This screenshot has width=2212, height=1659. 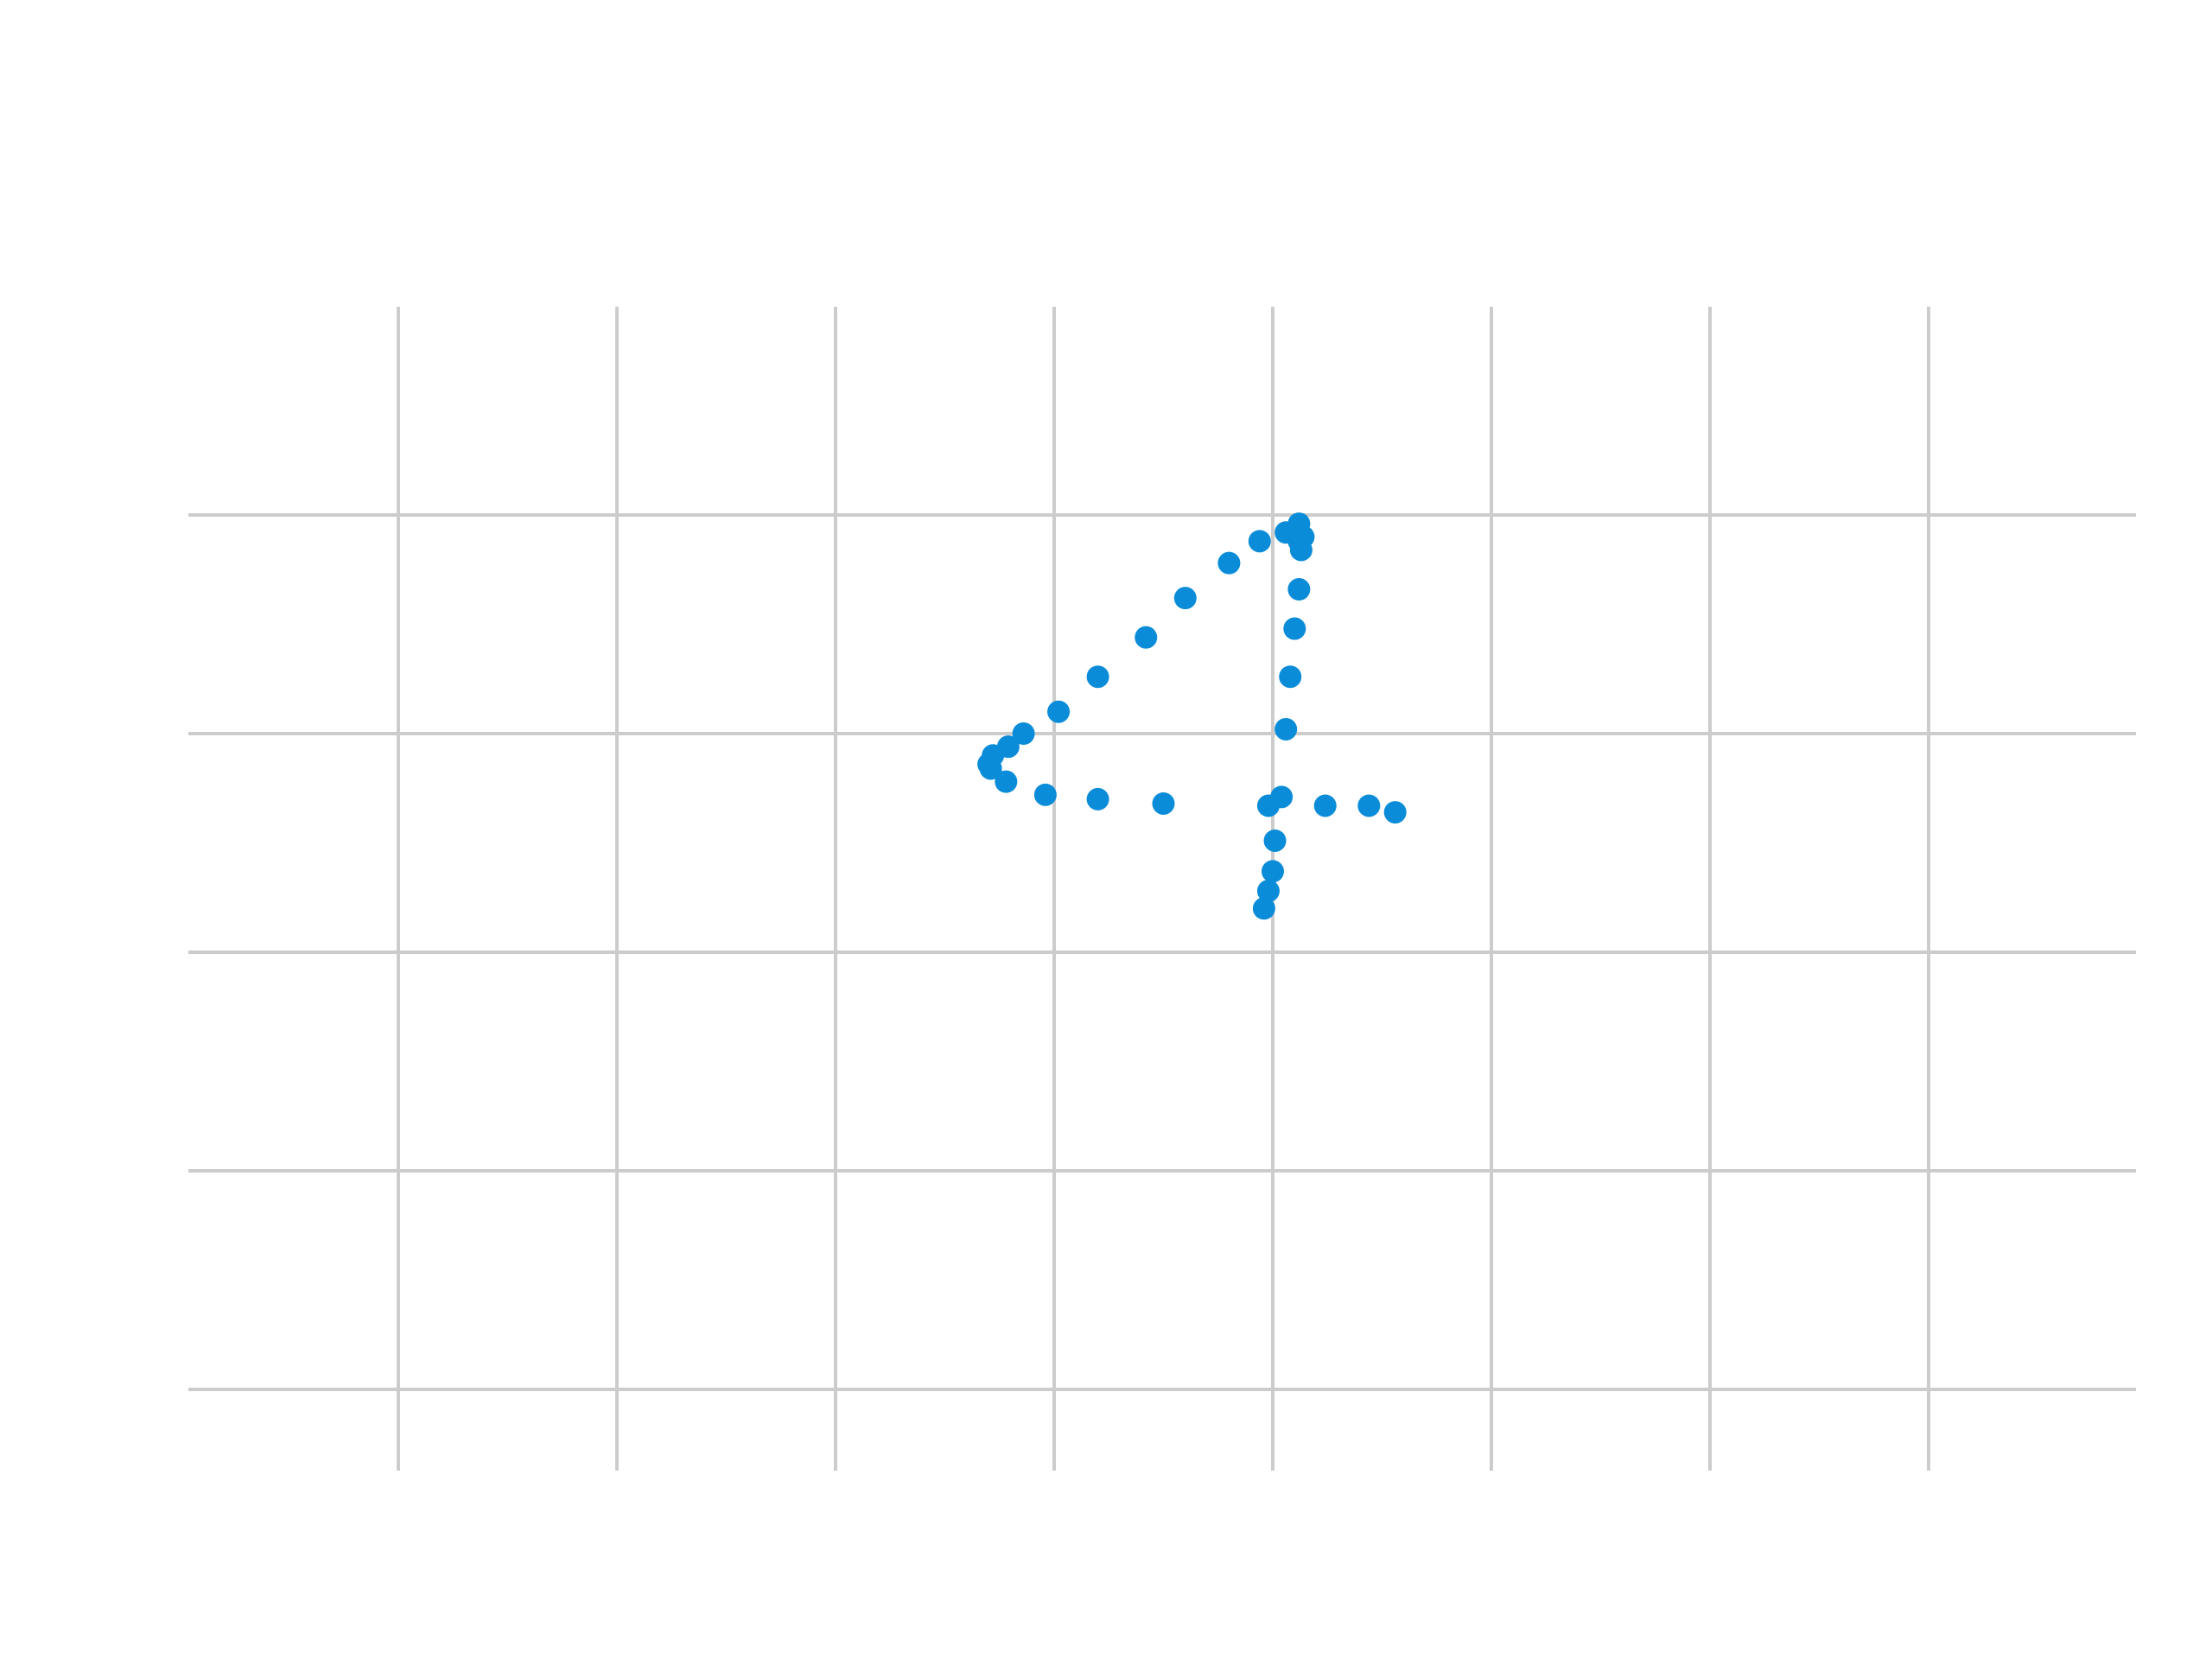 I want to click on points-layer, so click(x=1192, y=716).